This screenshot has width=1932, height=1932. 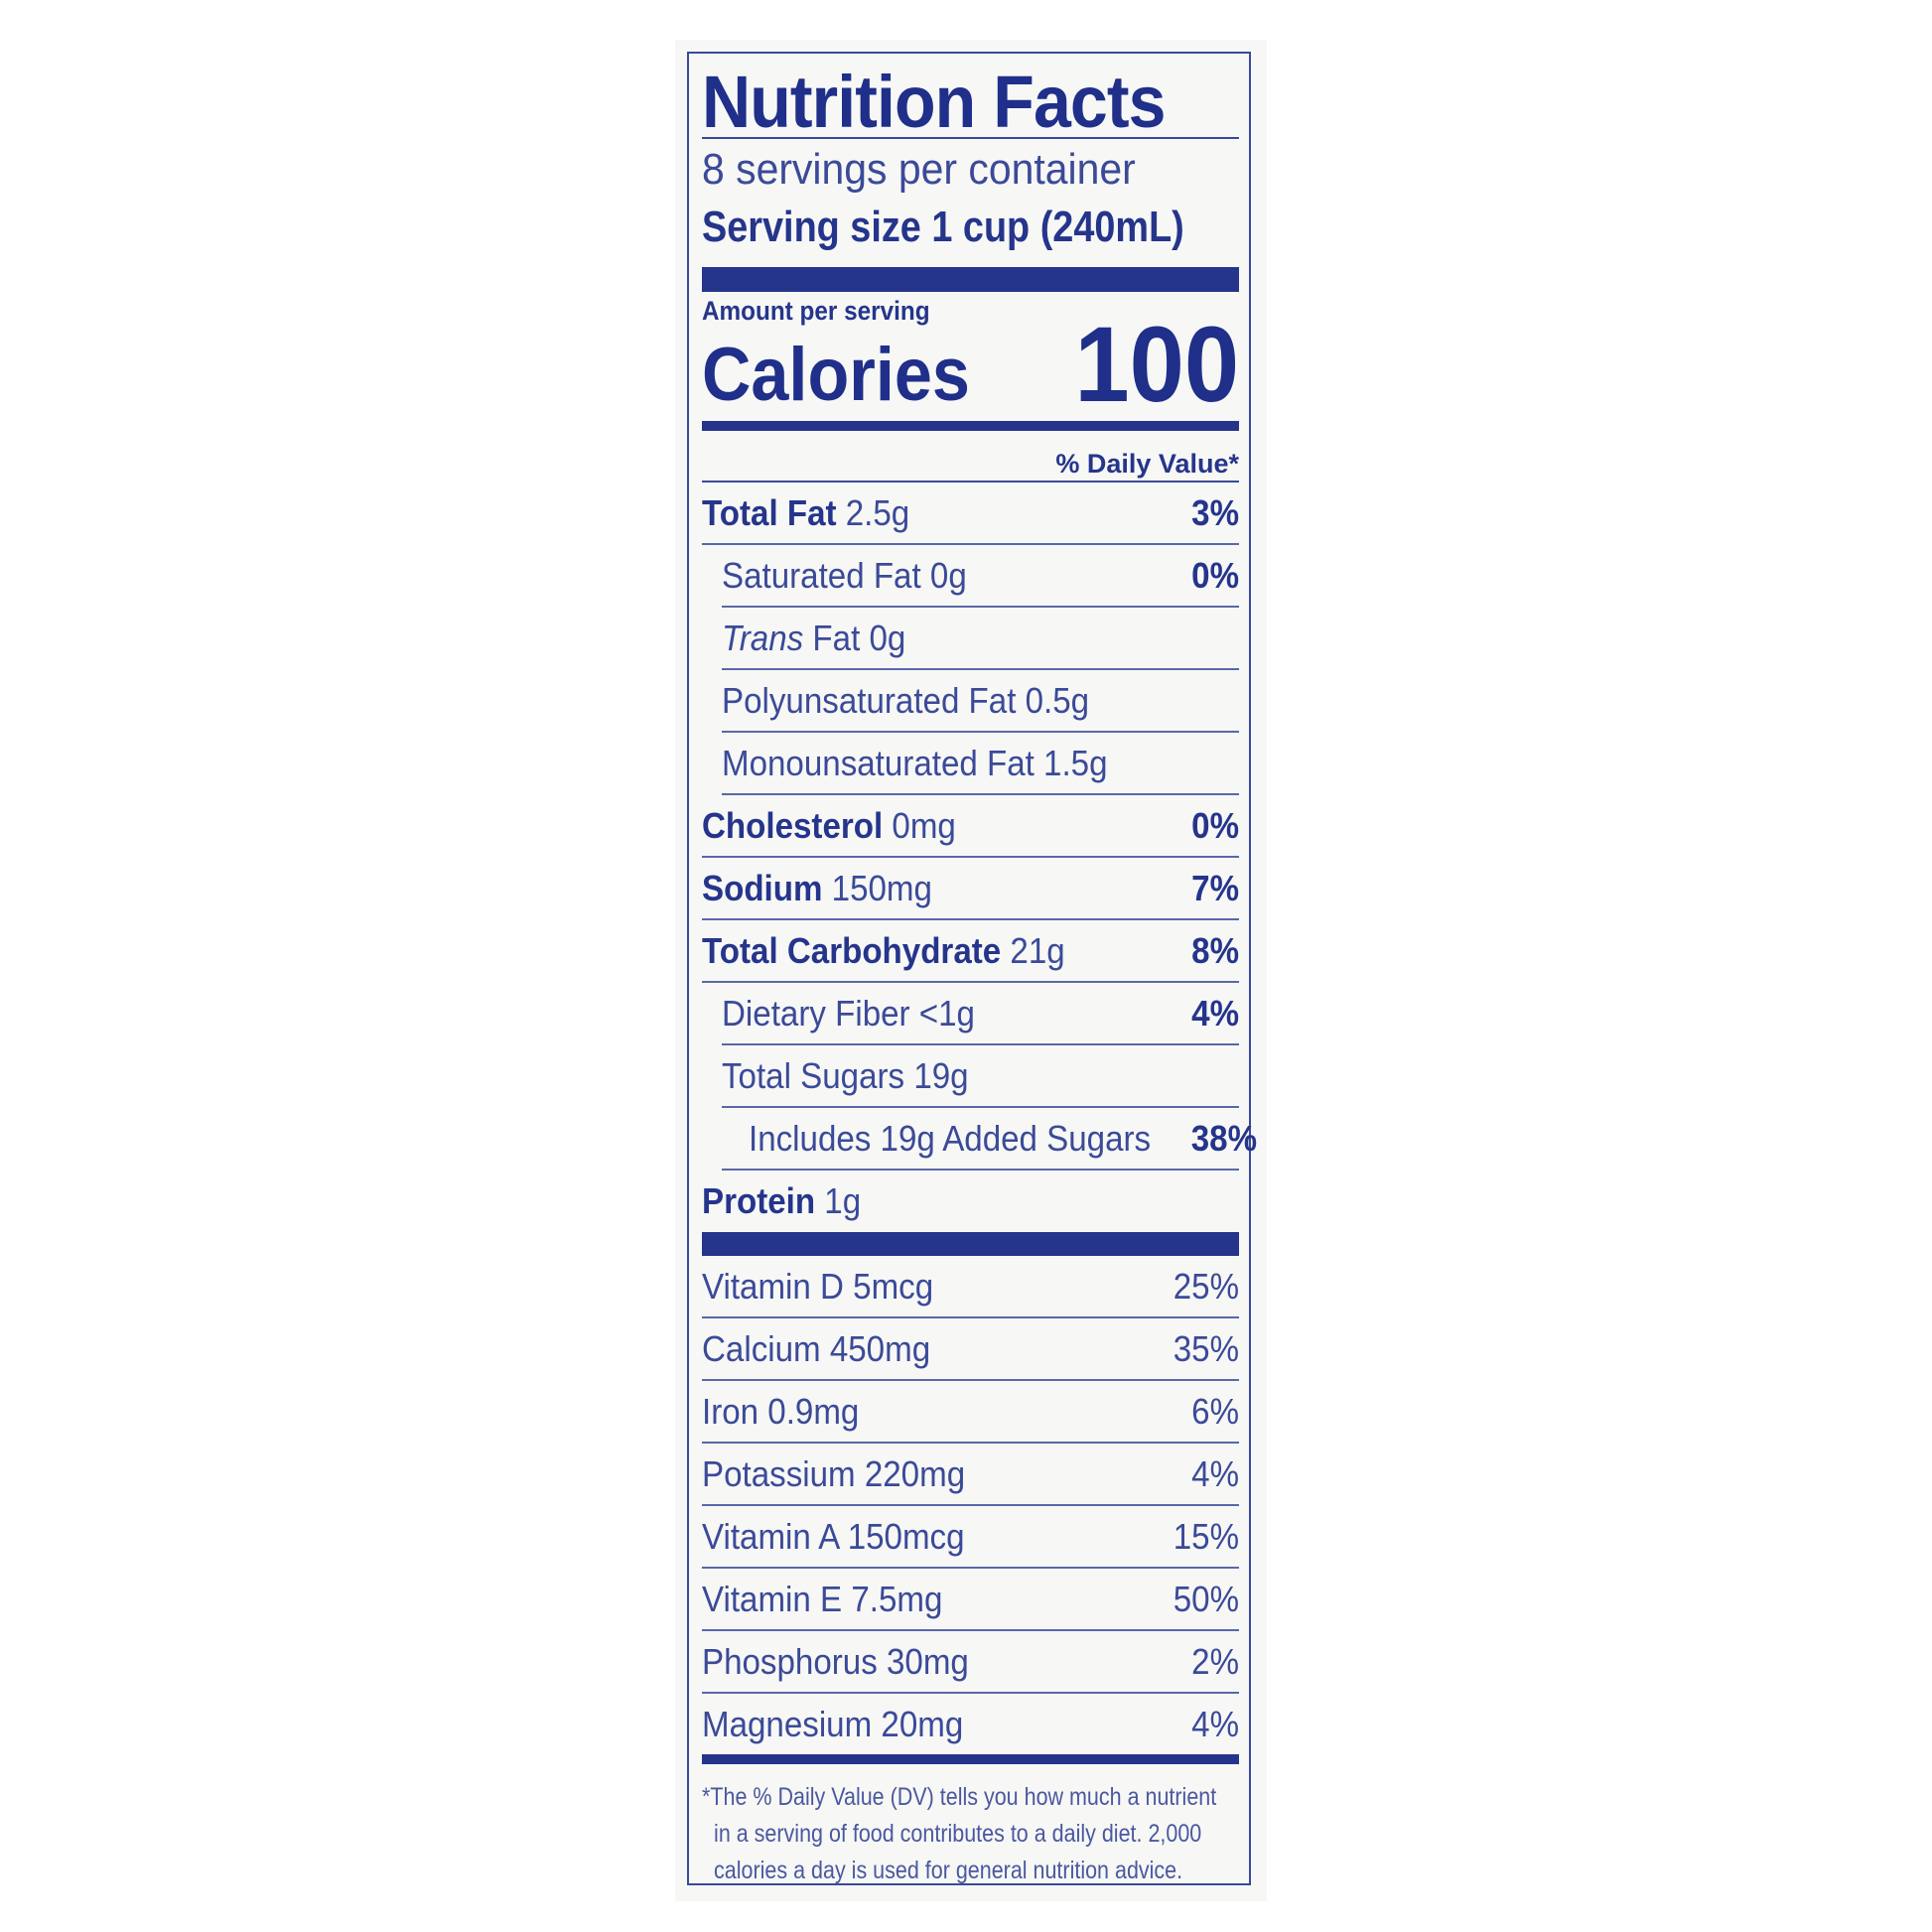 I want to click on nutrient-row: Iron 0.9mg 6%, so click(x=971, y=1412).